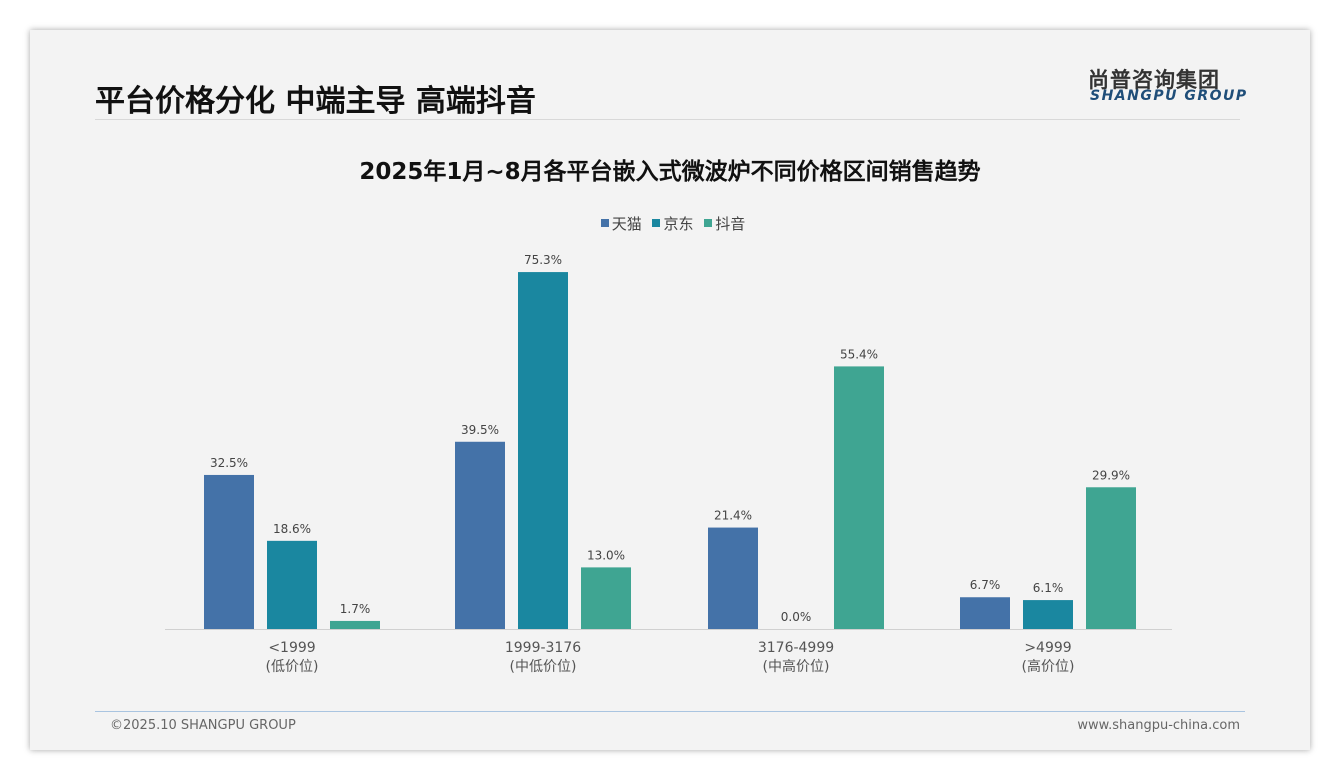 The width and height of the screenshot is (1340, 780). Describe the element at coordinates (1154, 80) in the screenshot. I see `logo-cn: 尚普咨询集团` at that location.